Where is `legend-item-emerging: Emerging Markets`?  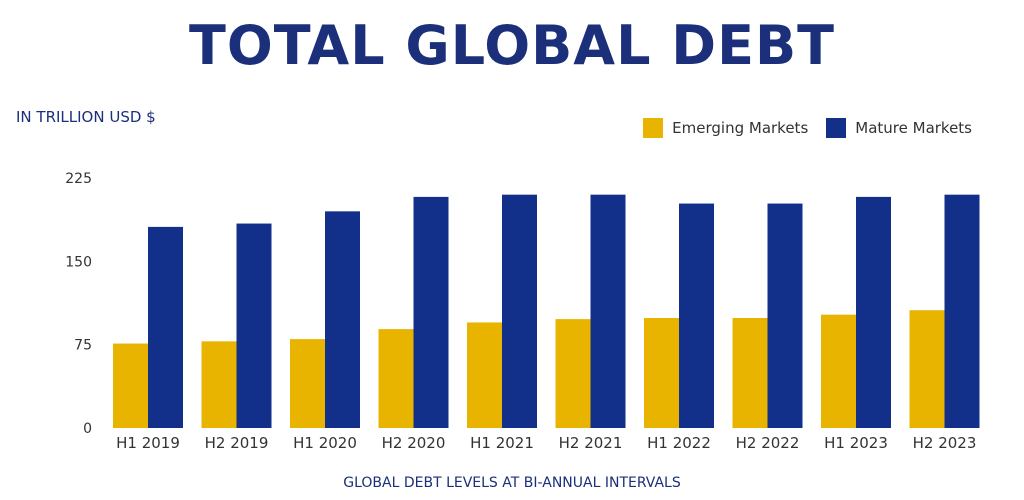
legend-item-emerging: Emerging Markets is located at coordinates (725, 128).